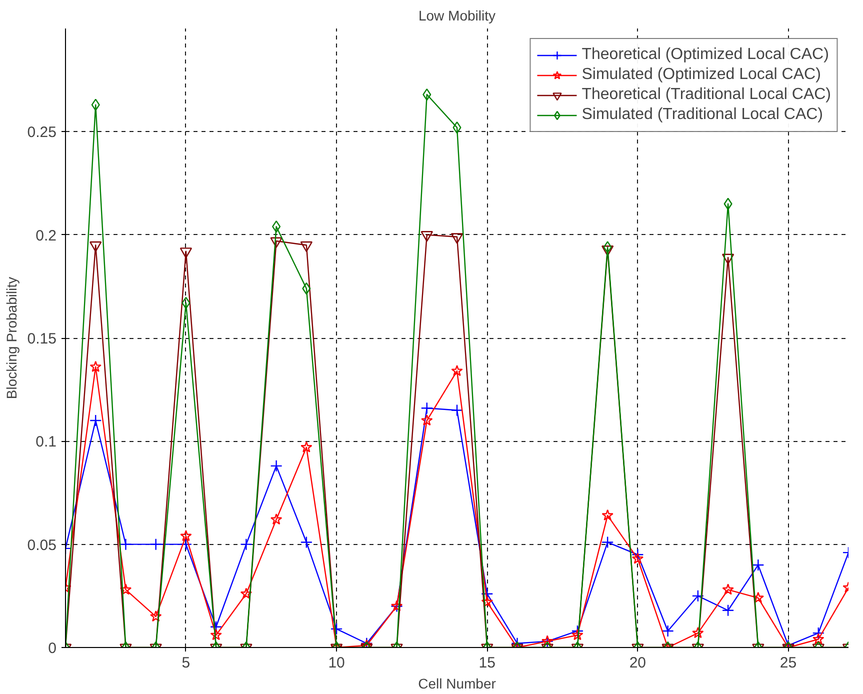  What do you see at coordinates (702, 115) in the screenshot?
I see `legend-label: Simulated (Traditional Local CAC)` at bounding box center [702, 115].